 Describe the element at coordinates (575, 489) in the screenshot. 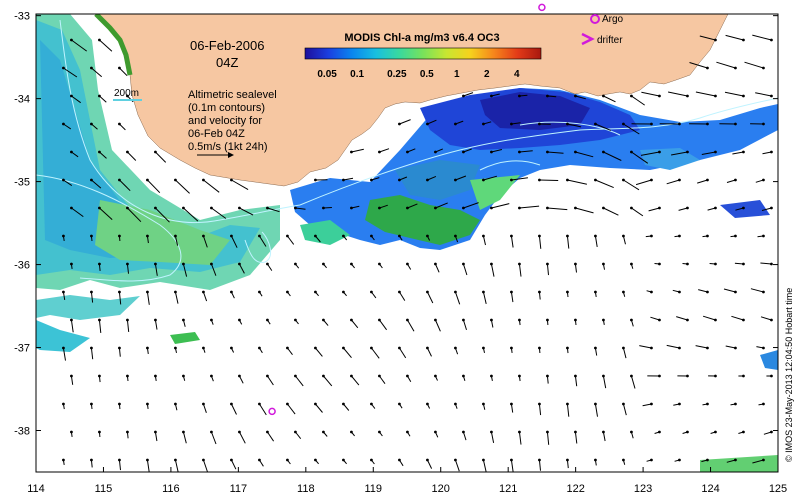

I see `x-tick-label: 122` at that location.